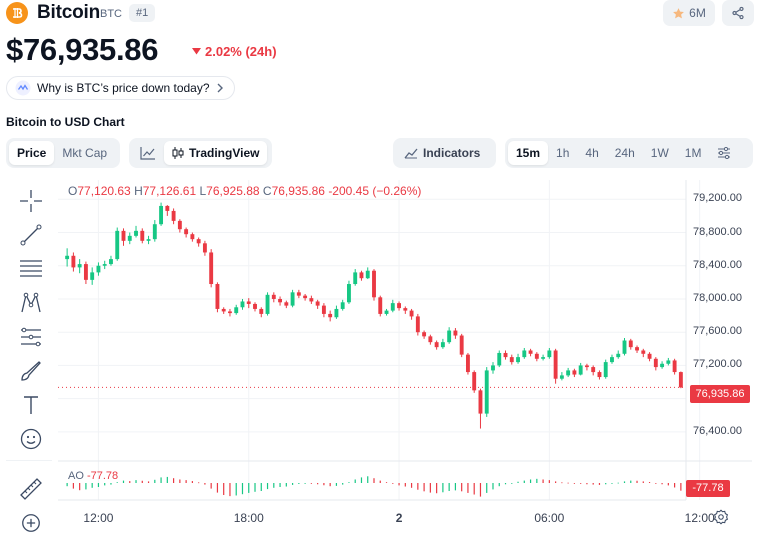 This screenshot has height=546, width=768. What do you see at coordinates (85, 153) in the screenshot?
I see `tab-mkt-cap: Mkt Cap` at bounding box center [85, 153].